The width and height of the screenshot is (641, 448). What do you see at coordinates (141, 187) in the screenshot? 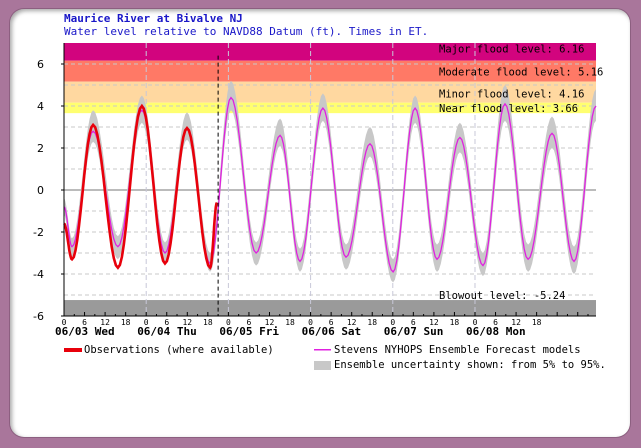
I see `observations-line` at bounding box center [141, 187].